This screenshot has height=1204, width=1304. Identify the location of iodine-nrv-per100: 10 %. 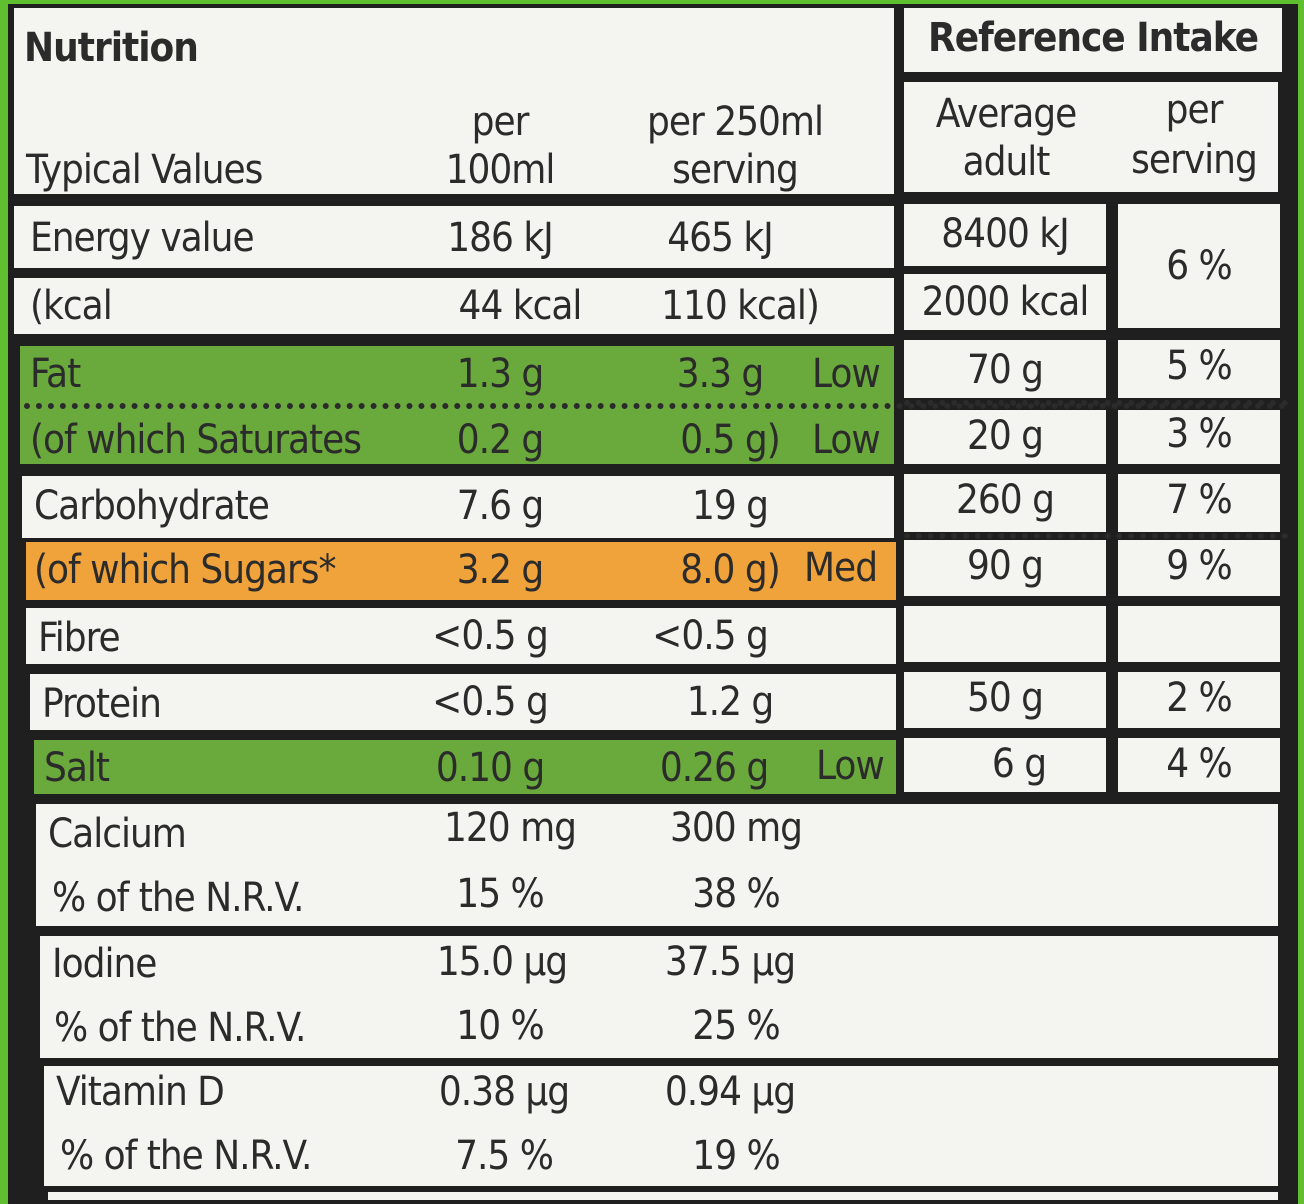
(500, 1026).